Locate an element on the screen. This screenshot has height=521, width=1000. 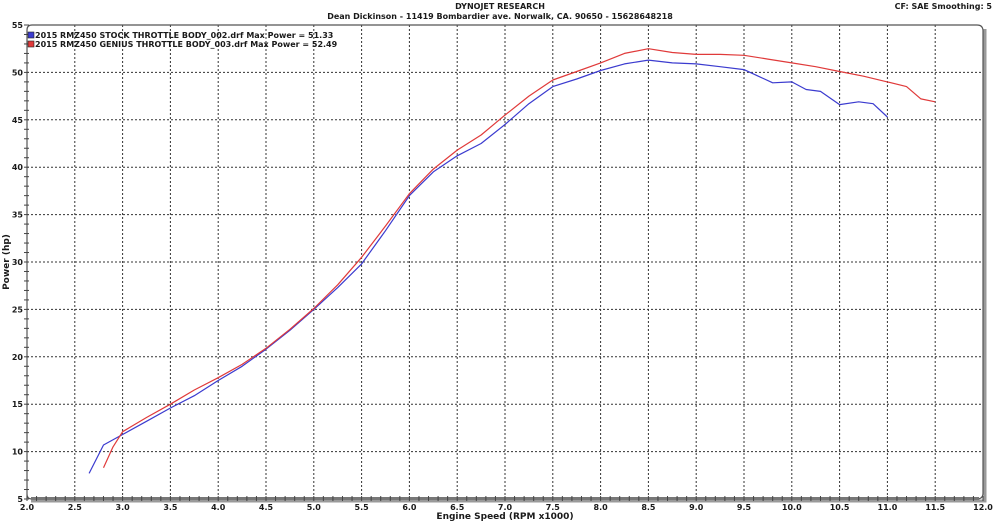
x-tick-label: 10.0 is located at coordinates (792, 507).